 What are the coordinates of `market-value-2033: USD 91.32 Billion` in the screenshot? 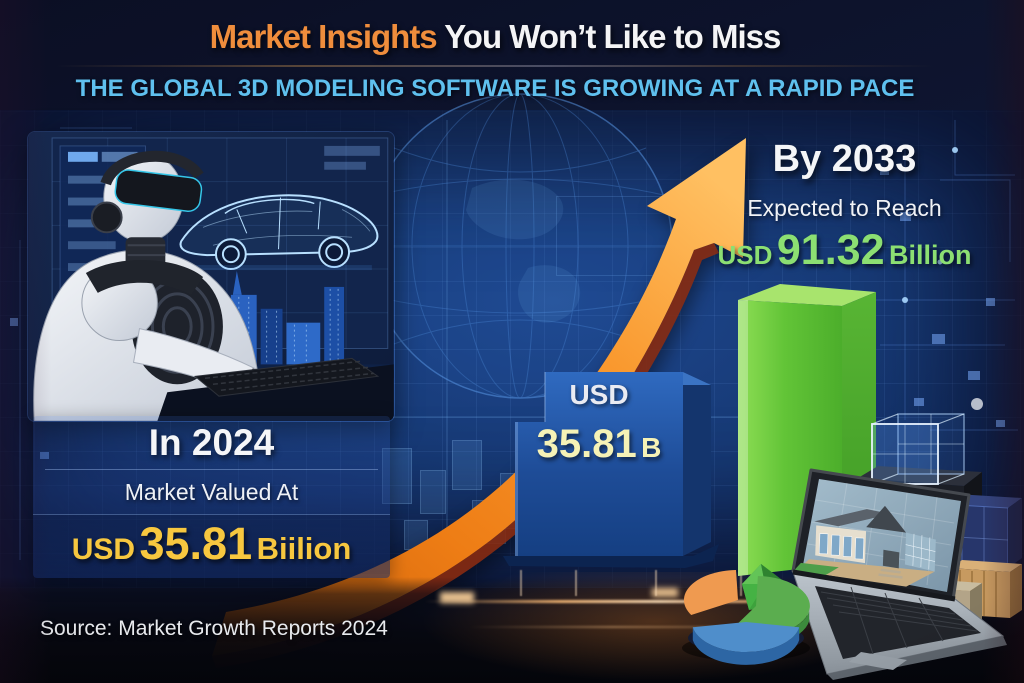 It's located at (844, 250).